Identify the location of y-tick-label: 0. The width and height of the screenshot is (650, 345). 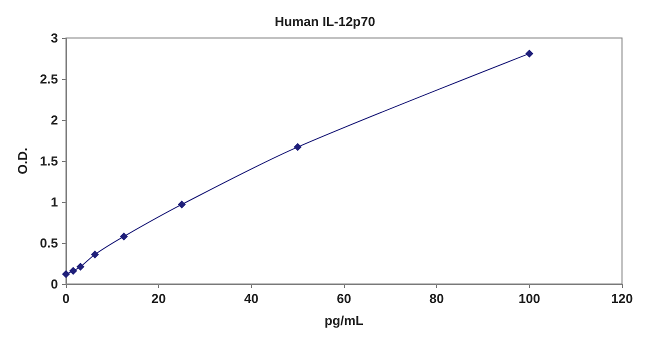
(54, 284).